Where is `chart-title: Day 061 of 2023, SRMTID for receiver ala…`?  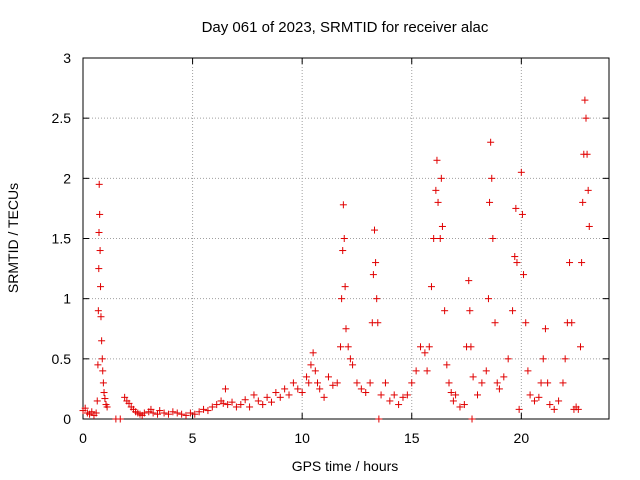 chart-title: Day 061 of 2023, SRMTID for receiver ala… is located at coordinates (345, 27).